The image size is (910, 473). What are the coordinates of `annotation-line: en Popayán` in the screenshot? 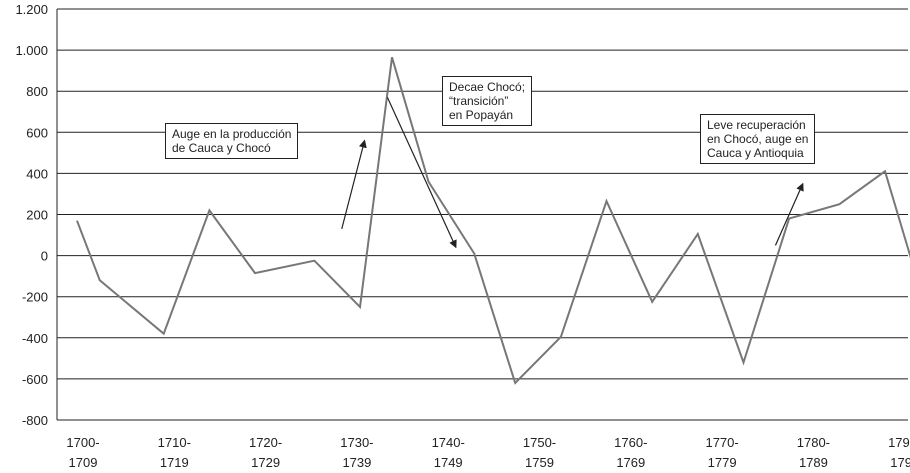 It's located at (481, 115).